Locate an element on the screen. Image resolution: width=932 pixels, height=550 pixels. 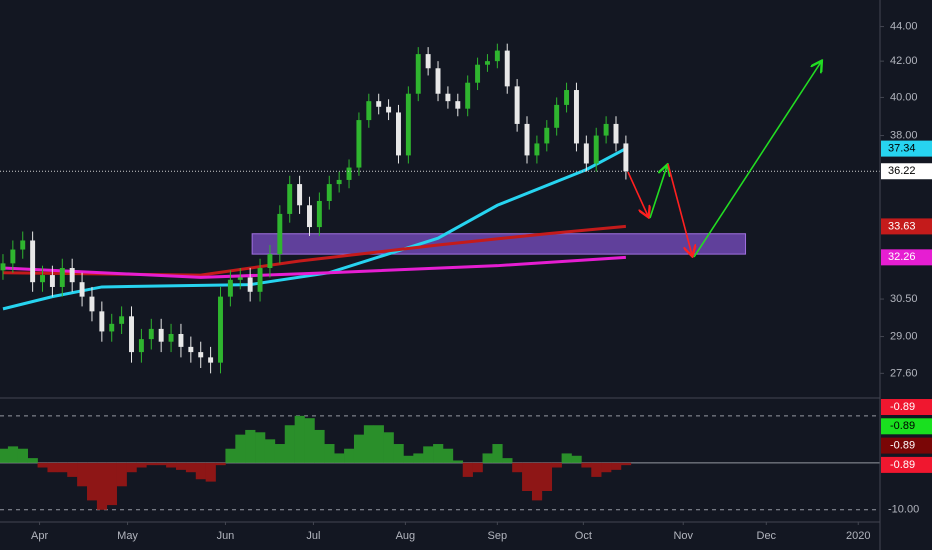
x-tick-label: Sep is located at coordinates (498, 536).